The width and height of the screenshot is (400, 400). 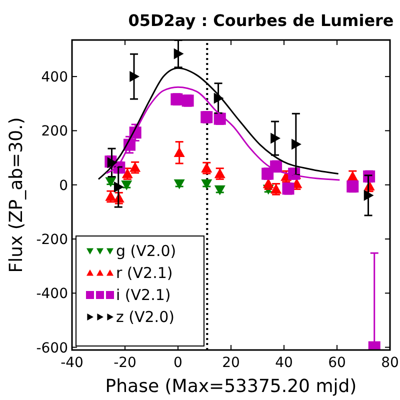 I want to click on y-tick-label: -200, so click(x=52, y=240).